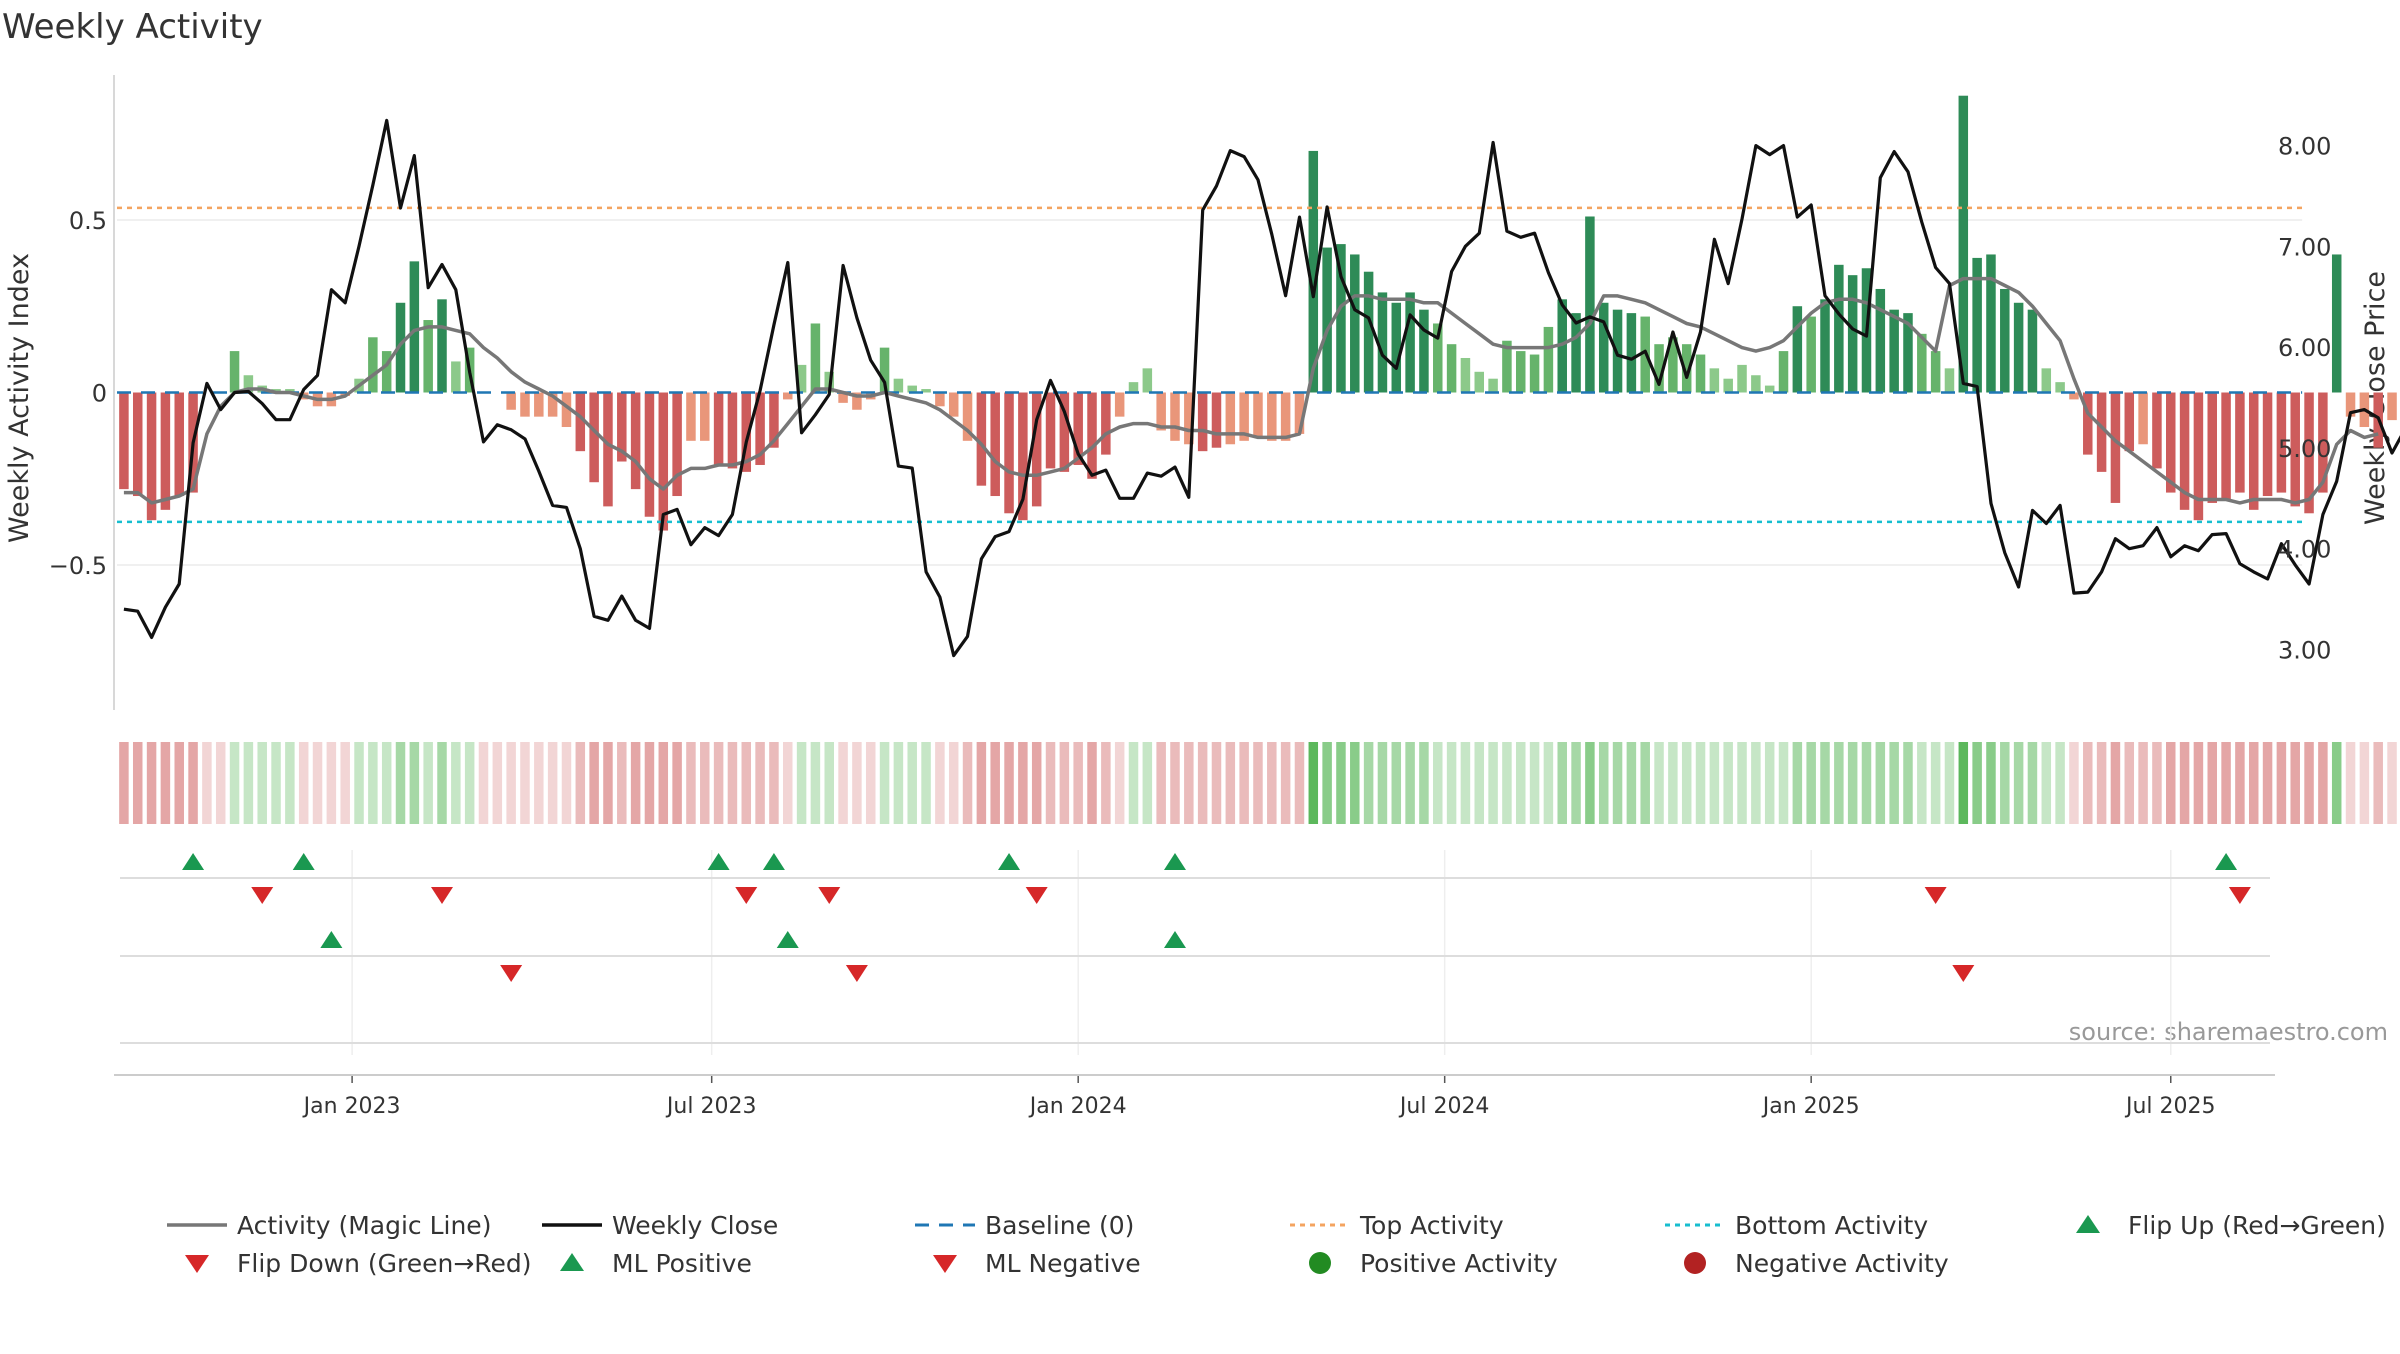 This screenshot has height=1354, width=2400. I want to click on legend-label: Negative Activity, so click(1842, 1263).